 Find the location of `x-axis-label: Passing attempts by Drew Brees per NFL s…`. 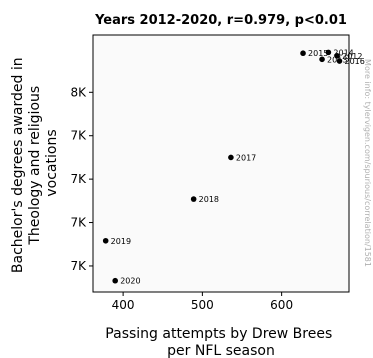

x-axis-label: Passing attempts by Drew Brees per NFL s… is located at coordinates (220, 342).